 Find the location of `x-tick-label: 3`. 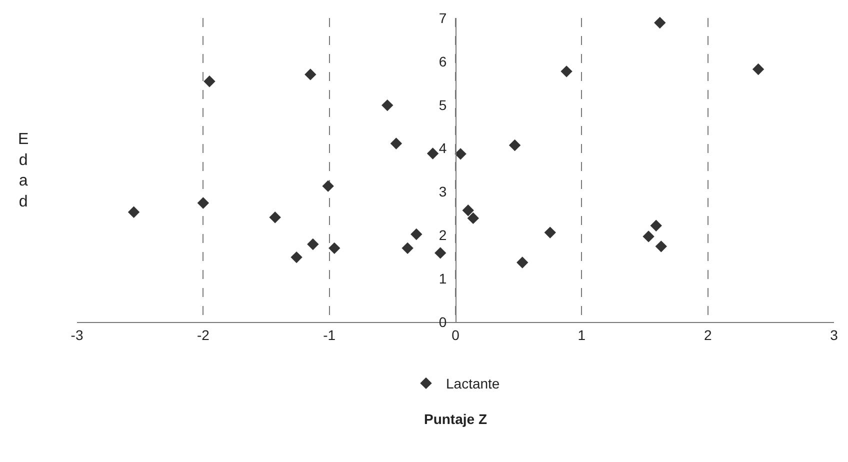

x-tick-label: 3 is located at coordinates (834, 334).